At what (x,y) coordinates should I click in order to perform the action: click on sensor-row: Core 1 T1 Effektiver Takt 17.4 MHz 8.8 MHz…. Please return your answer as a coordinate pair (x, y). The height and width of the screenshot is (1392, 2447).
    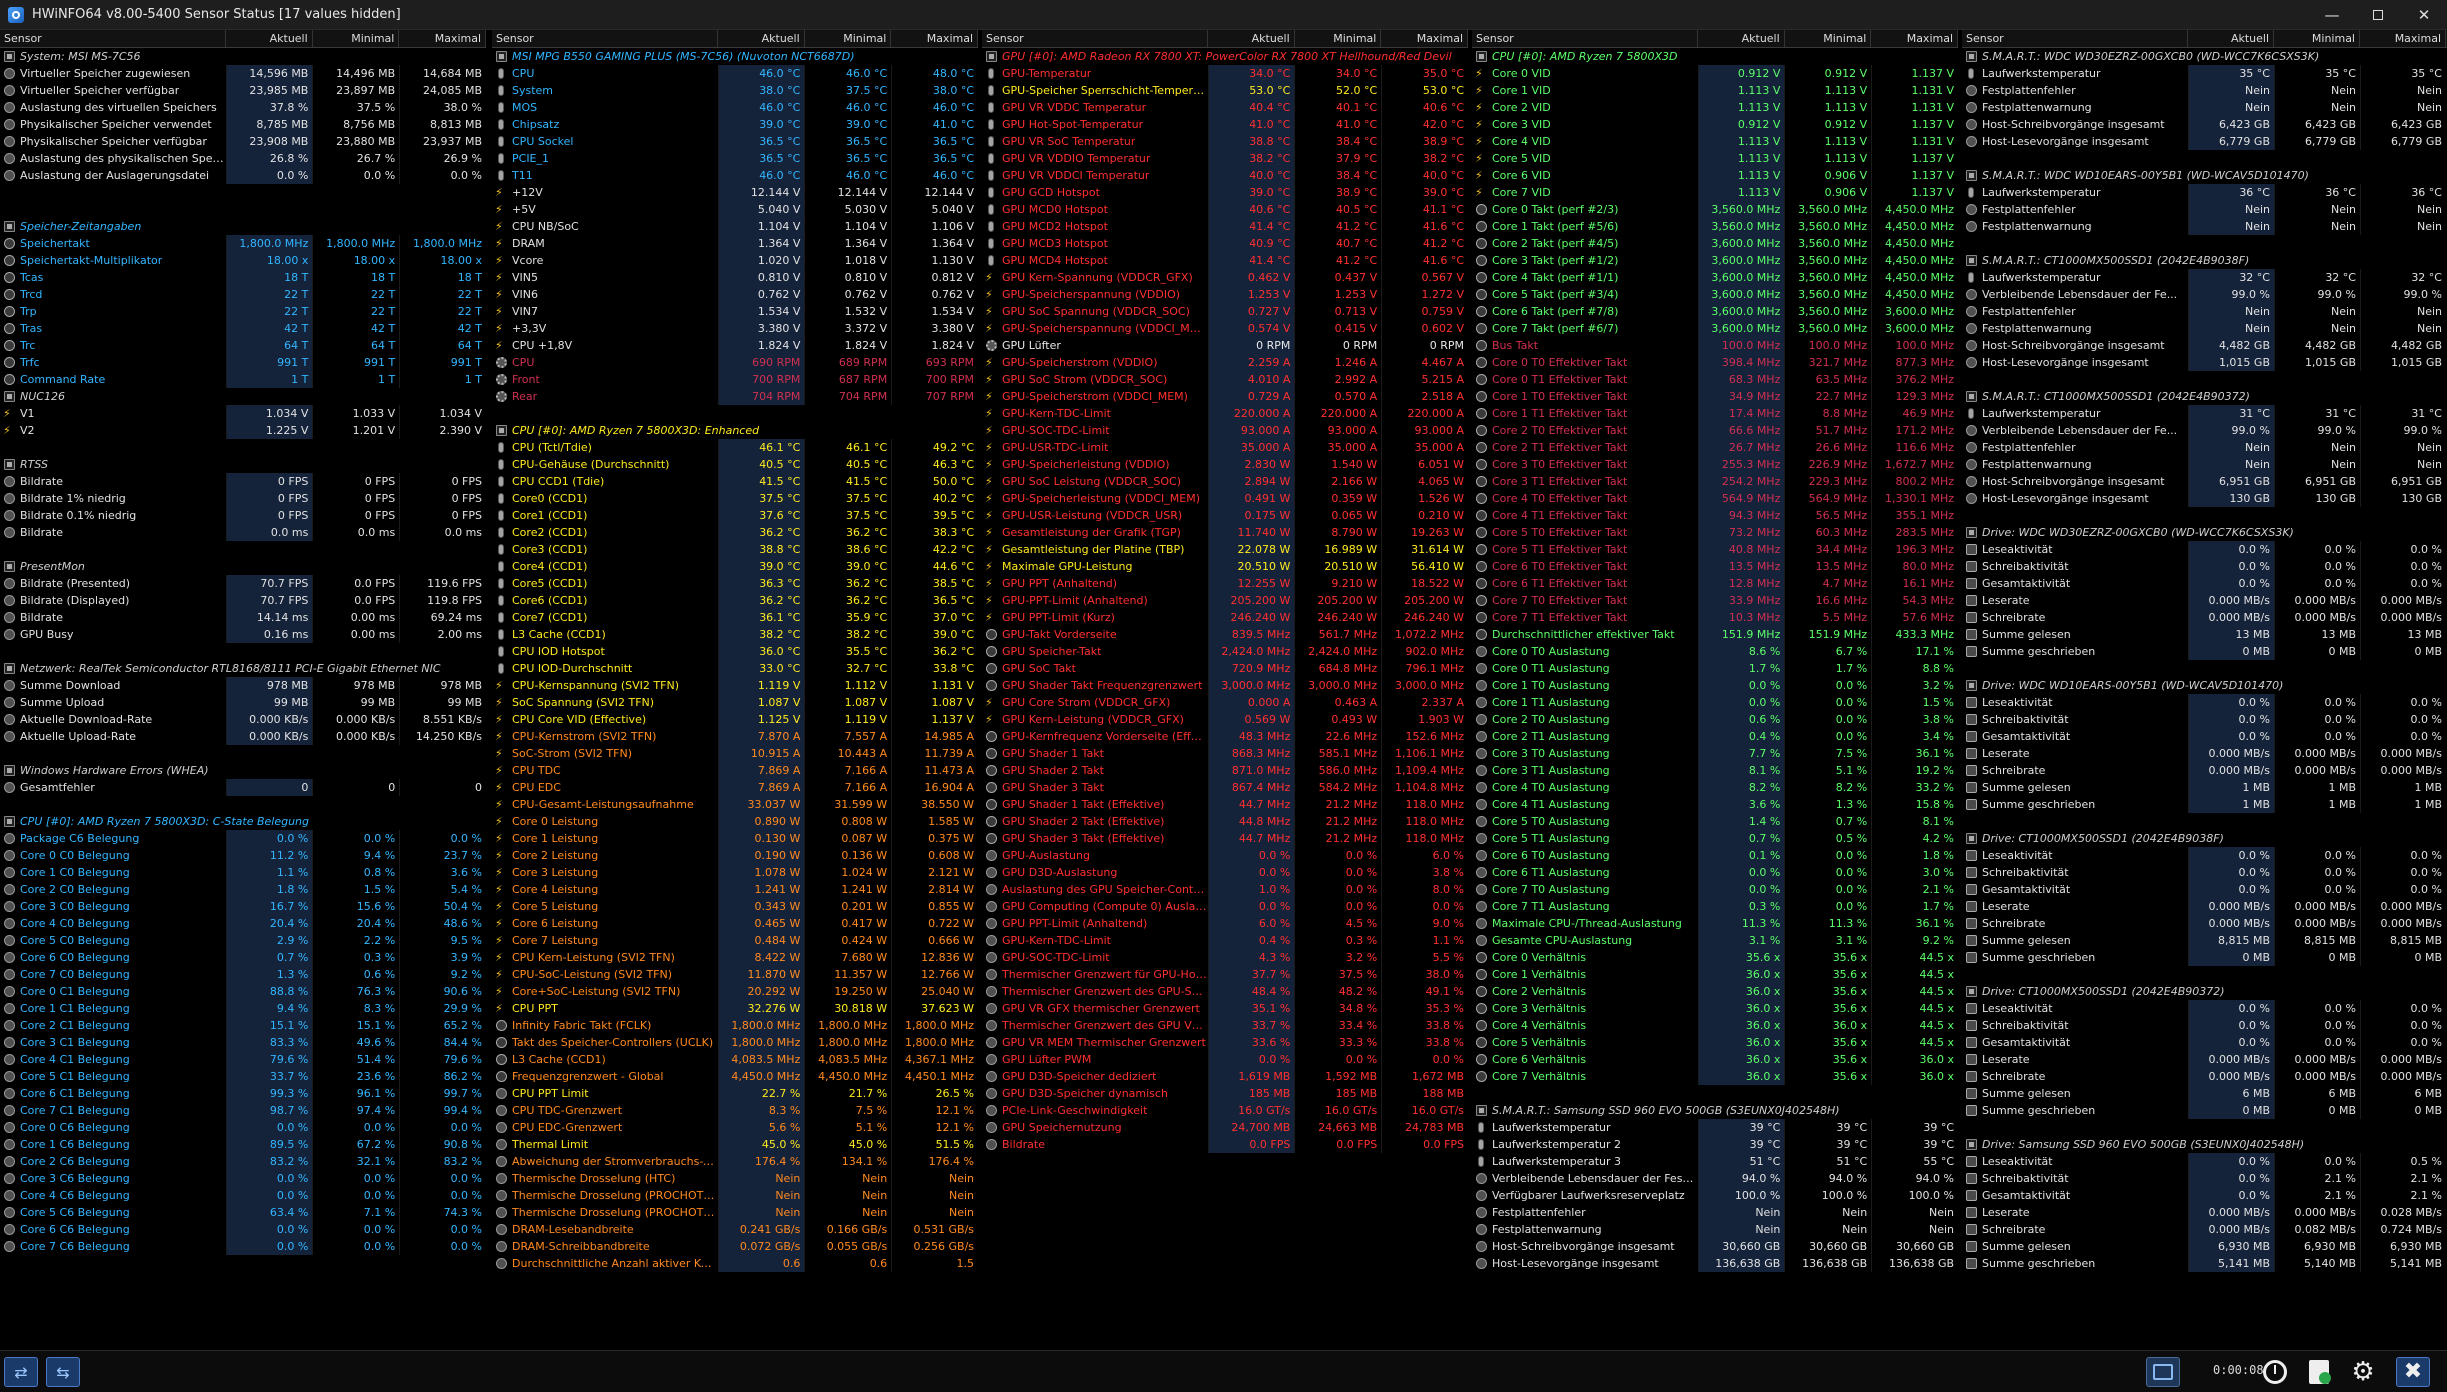
    Looking at the image, I should click on (1715, 413).